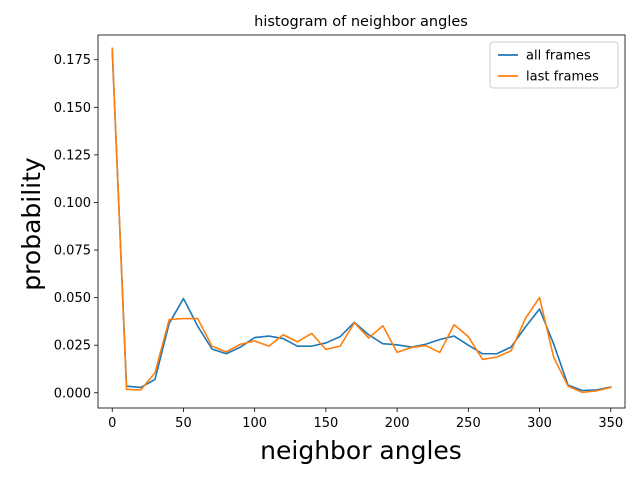 The image size is (640, 480). What do you see at coordinates (361, 450) in the screenshot?
I see `x-axis-label: neighbor angles` at bounding box center [361, 450].